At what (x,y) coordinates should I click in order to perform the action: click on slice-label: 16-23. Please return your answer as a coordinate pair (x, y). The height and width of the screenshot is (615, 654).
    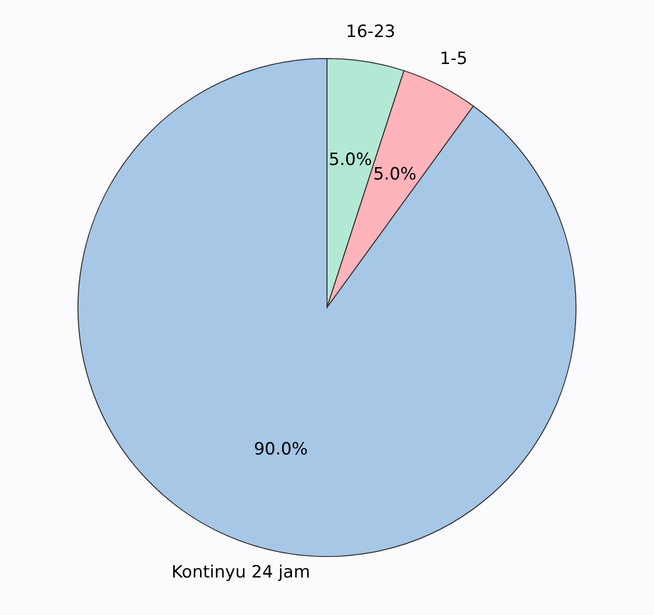
    Looking at the image, I should click on (371, 32).